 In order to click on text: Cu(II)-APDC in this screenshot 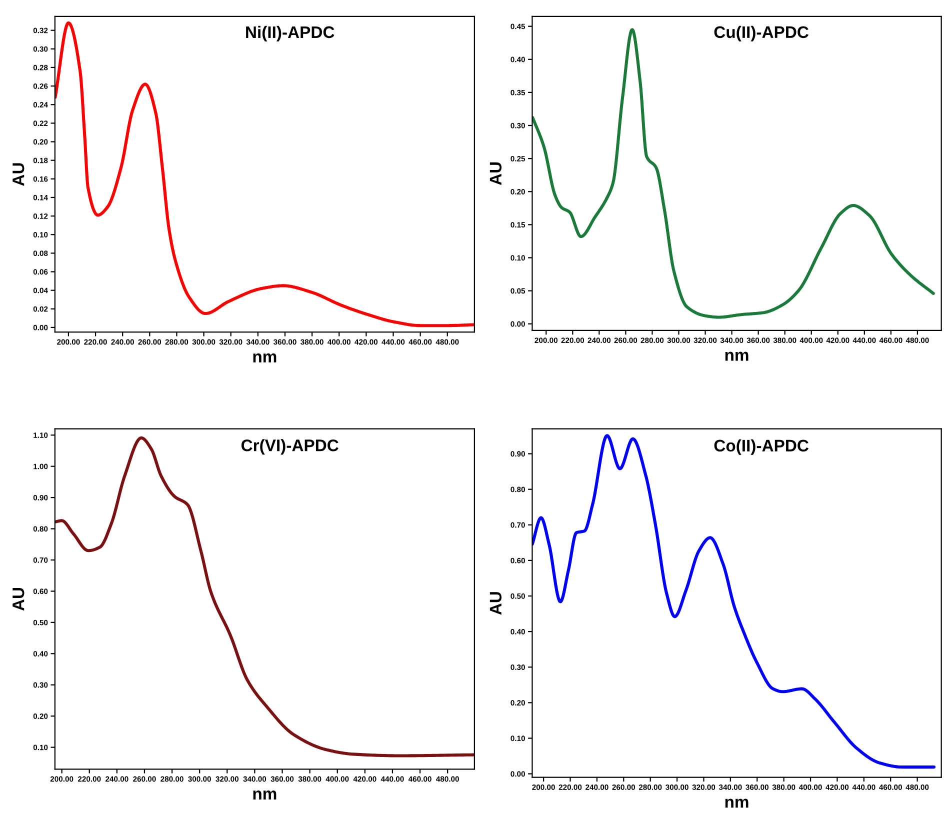, I will do `click(761, 34)`.